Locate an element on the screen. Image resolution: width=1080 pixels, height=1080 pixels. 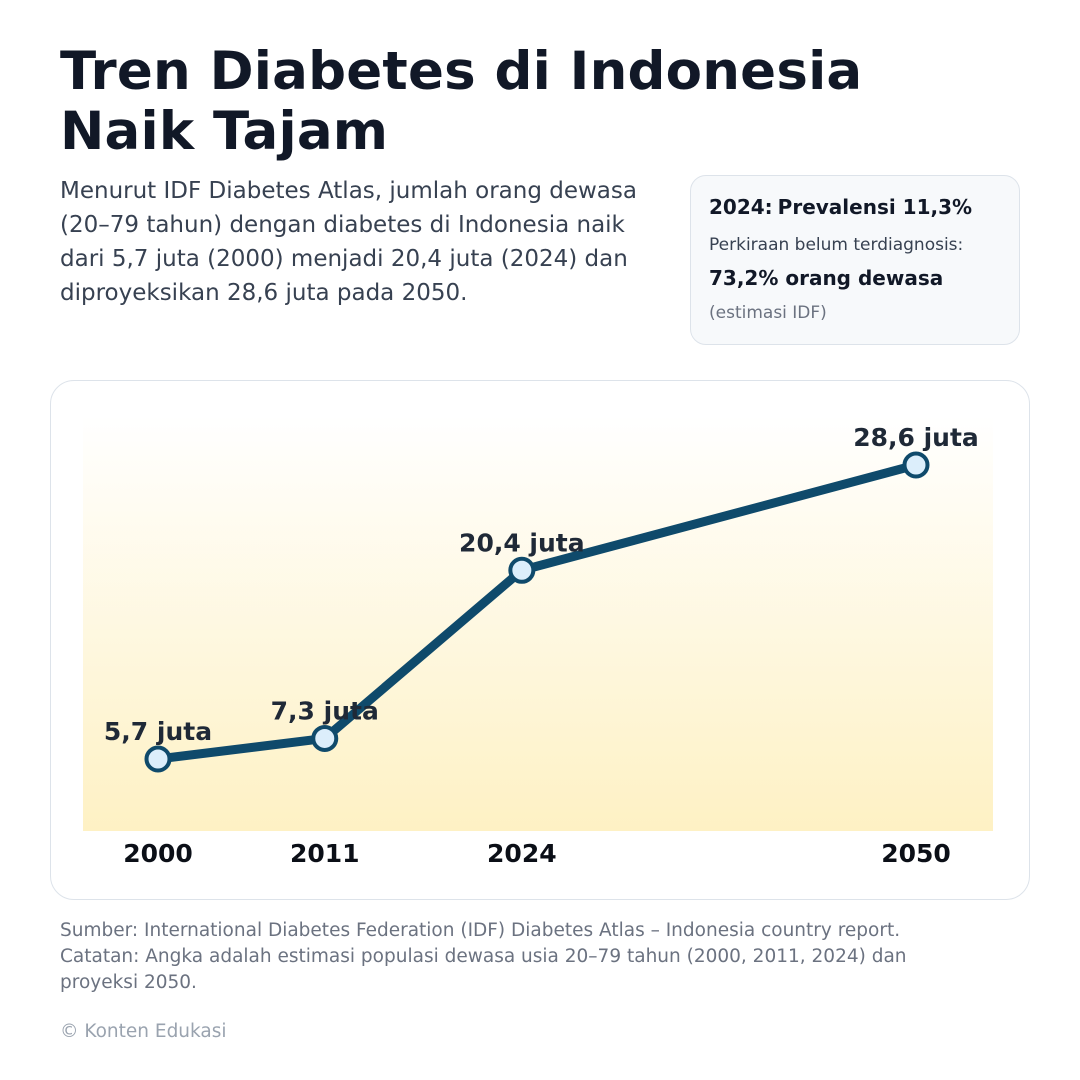
x-tick-label-2050: 2050 is located at coordinates (916, 853).